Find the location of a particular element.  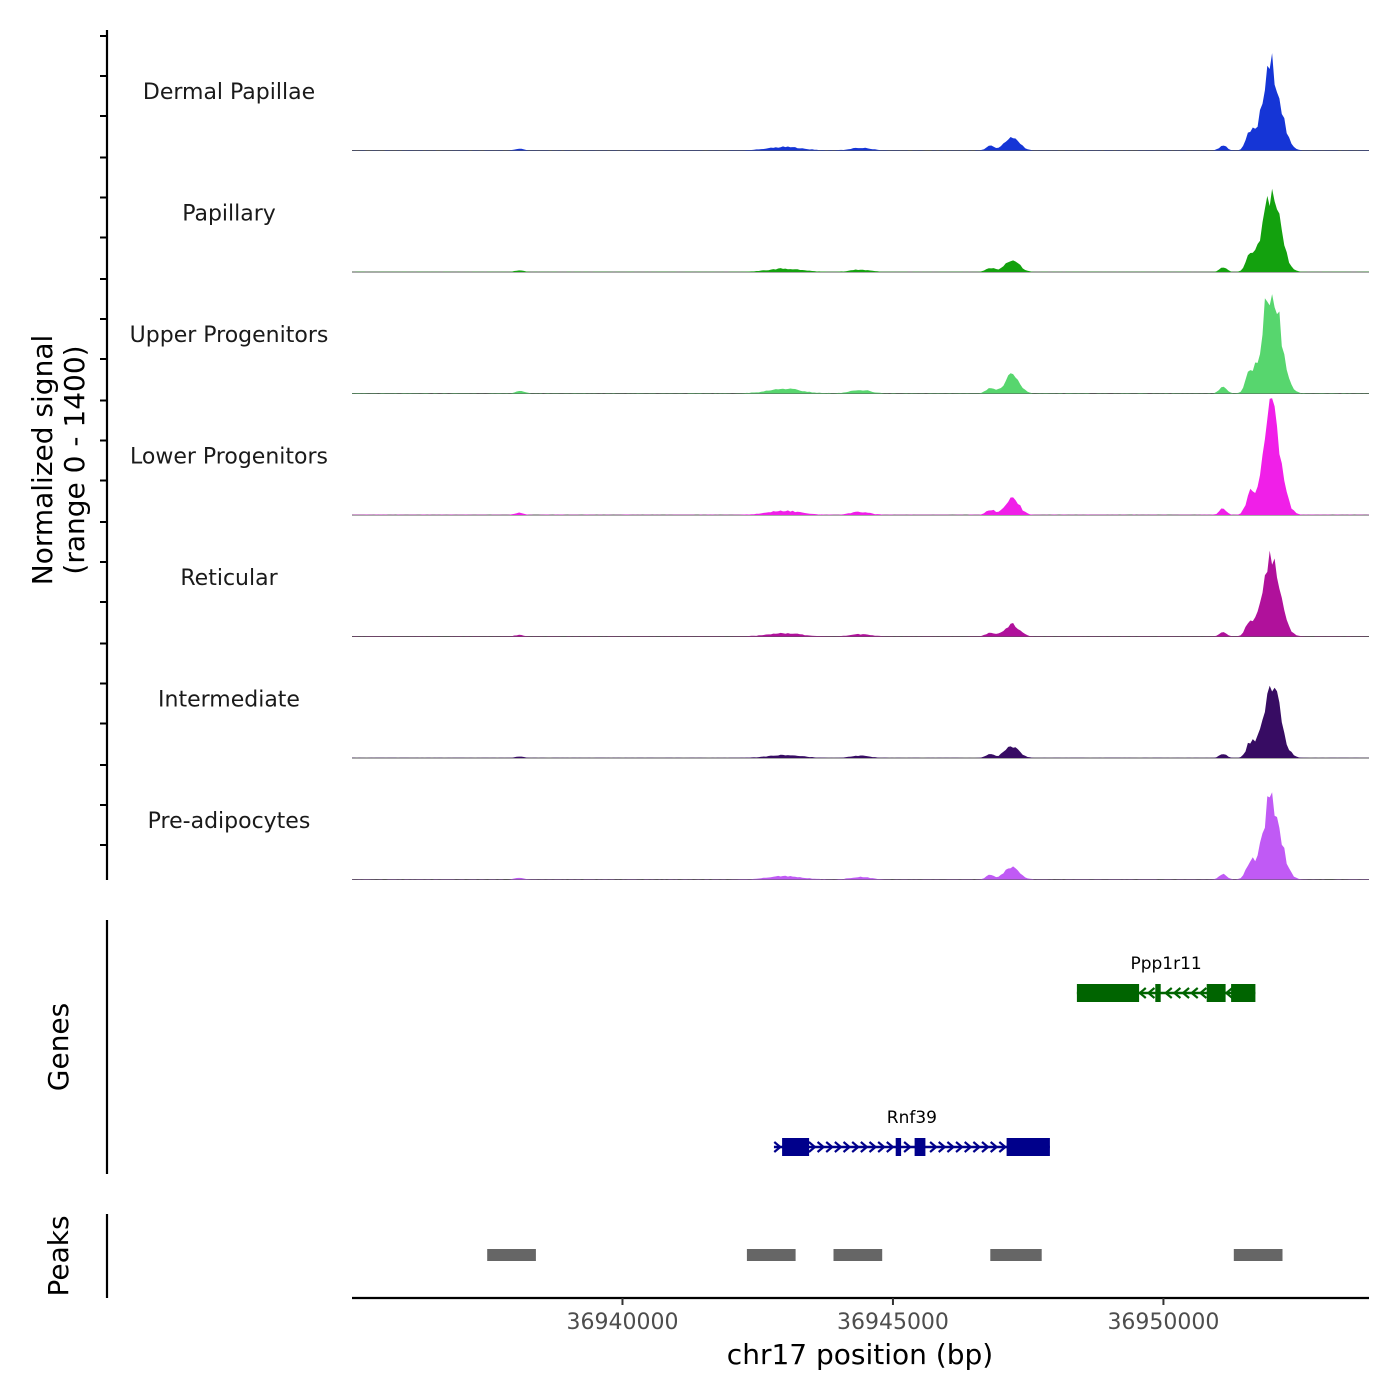

track-label: Intermediate is located at coordinates (229, 700).